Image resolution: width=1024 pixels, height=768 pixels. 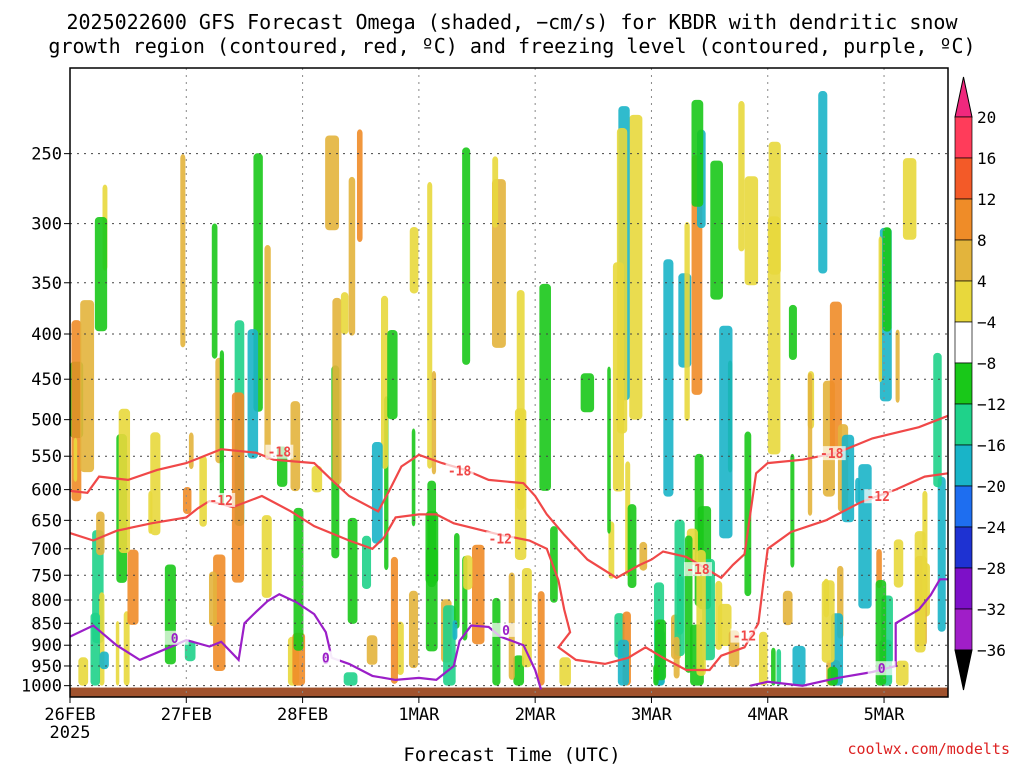 What do you see at coordinates (509, 692) in the screenshot?
I see `terrain-ground` at bounding box center [509, 692].